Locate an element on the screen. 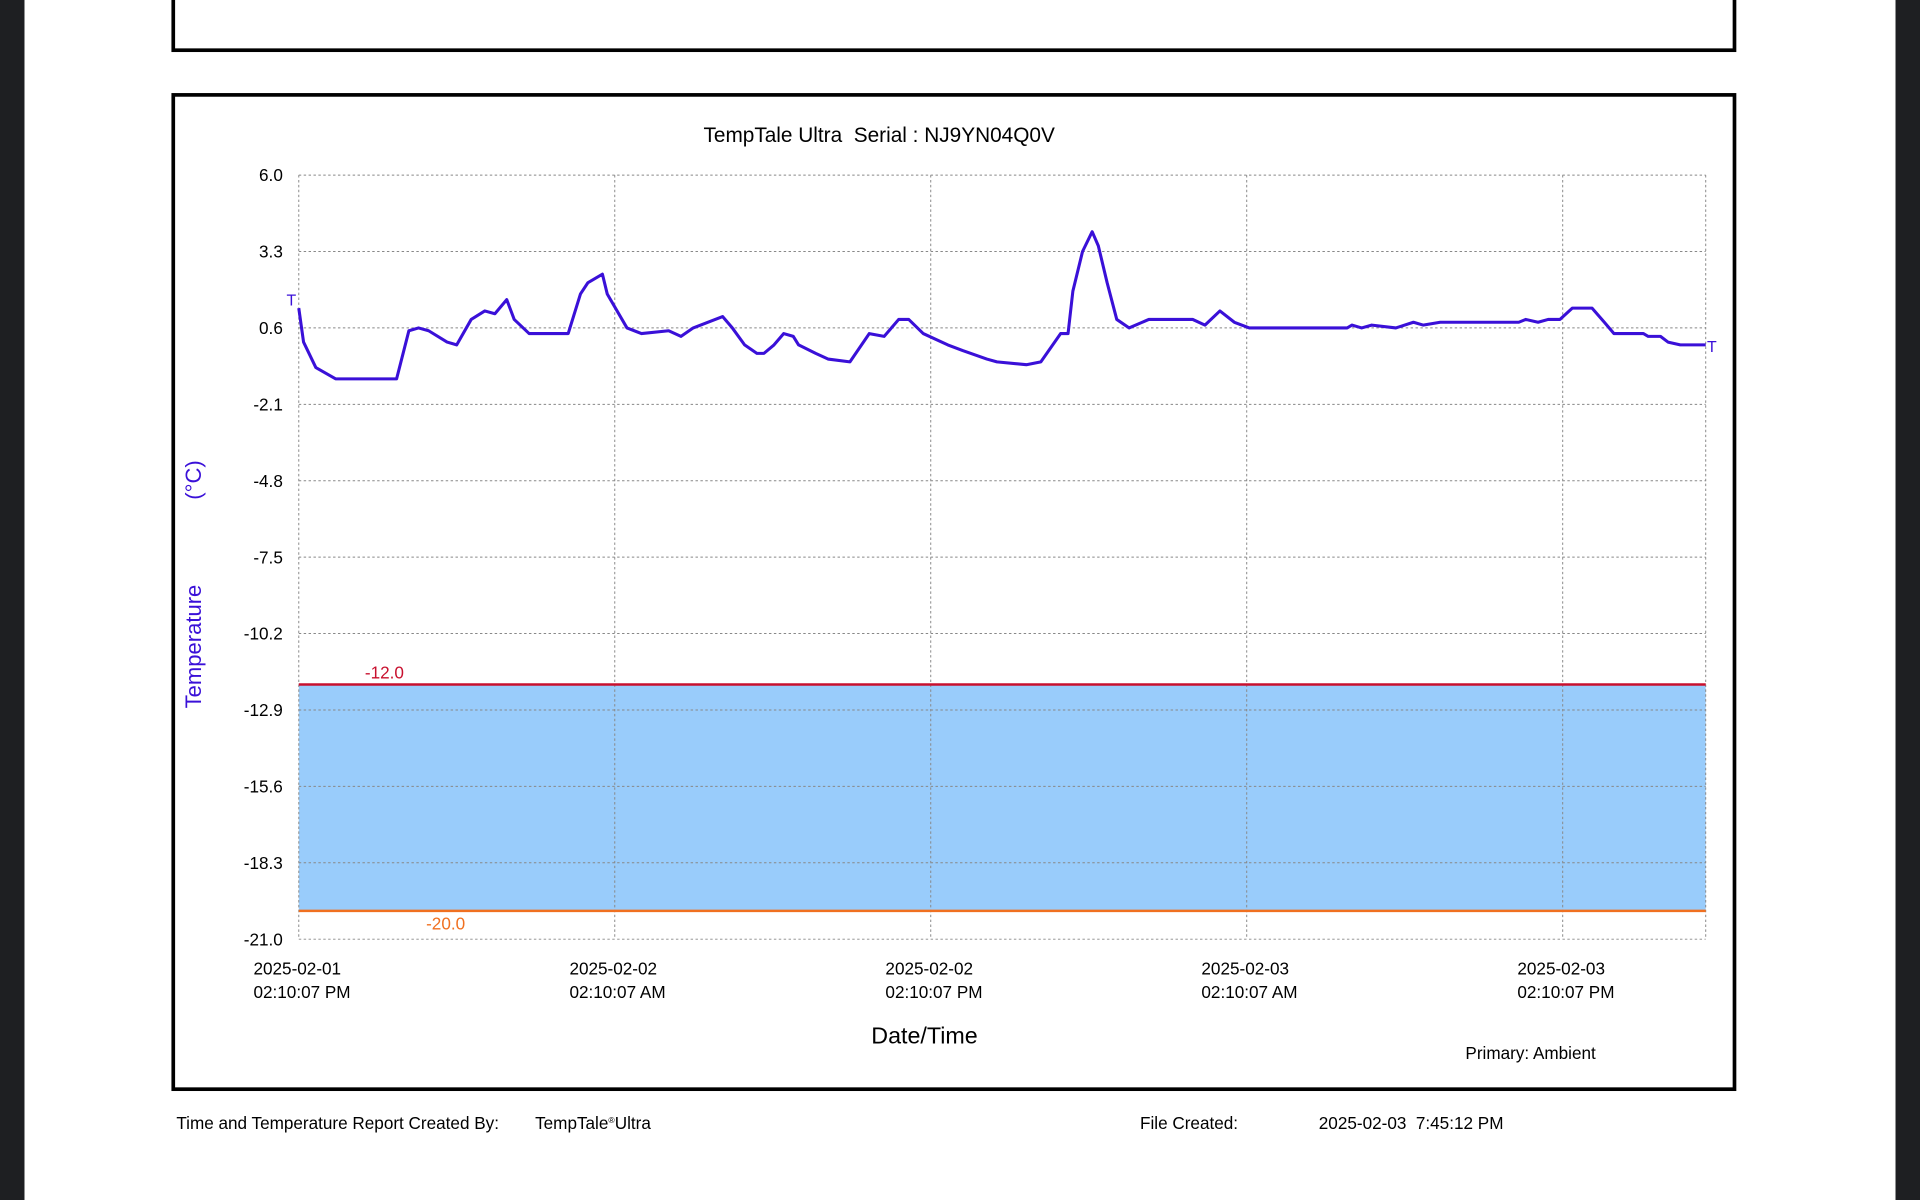  legend-entry: Primary: Ambient is located at coordinates (1530, 1053).